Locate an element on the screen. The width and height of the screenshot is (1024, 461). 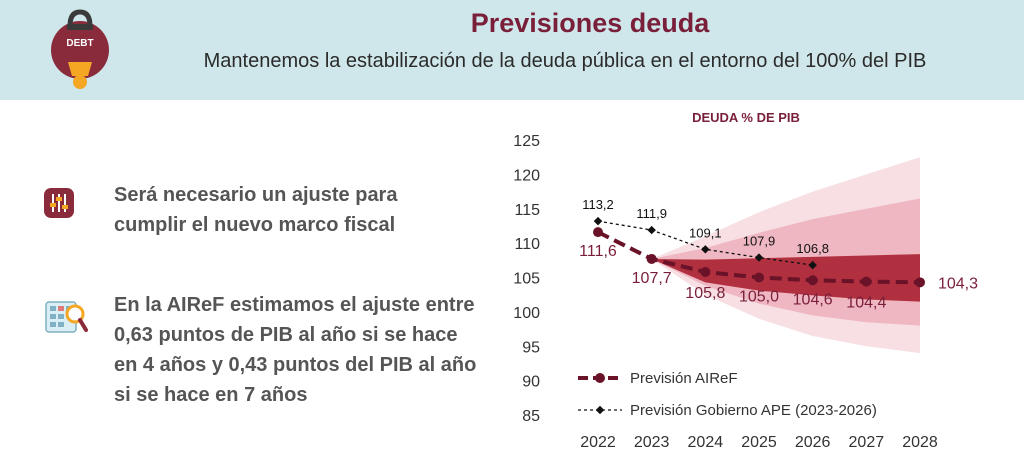
legend-airef-label: Previsión AIReF is located at coordinates (684, 378).